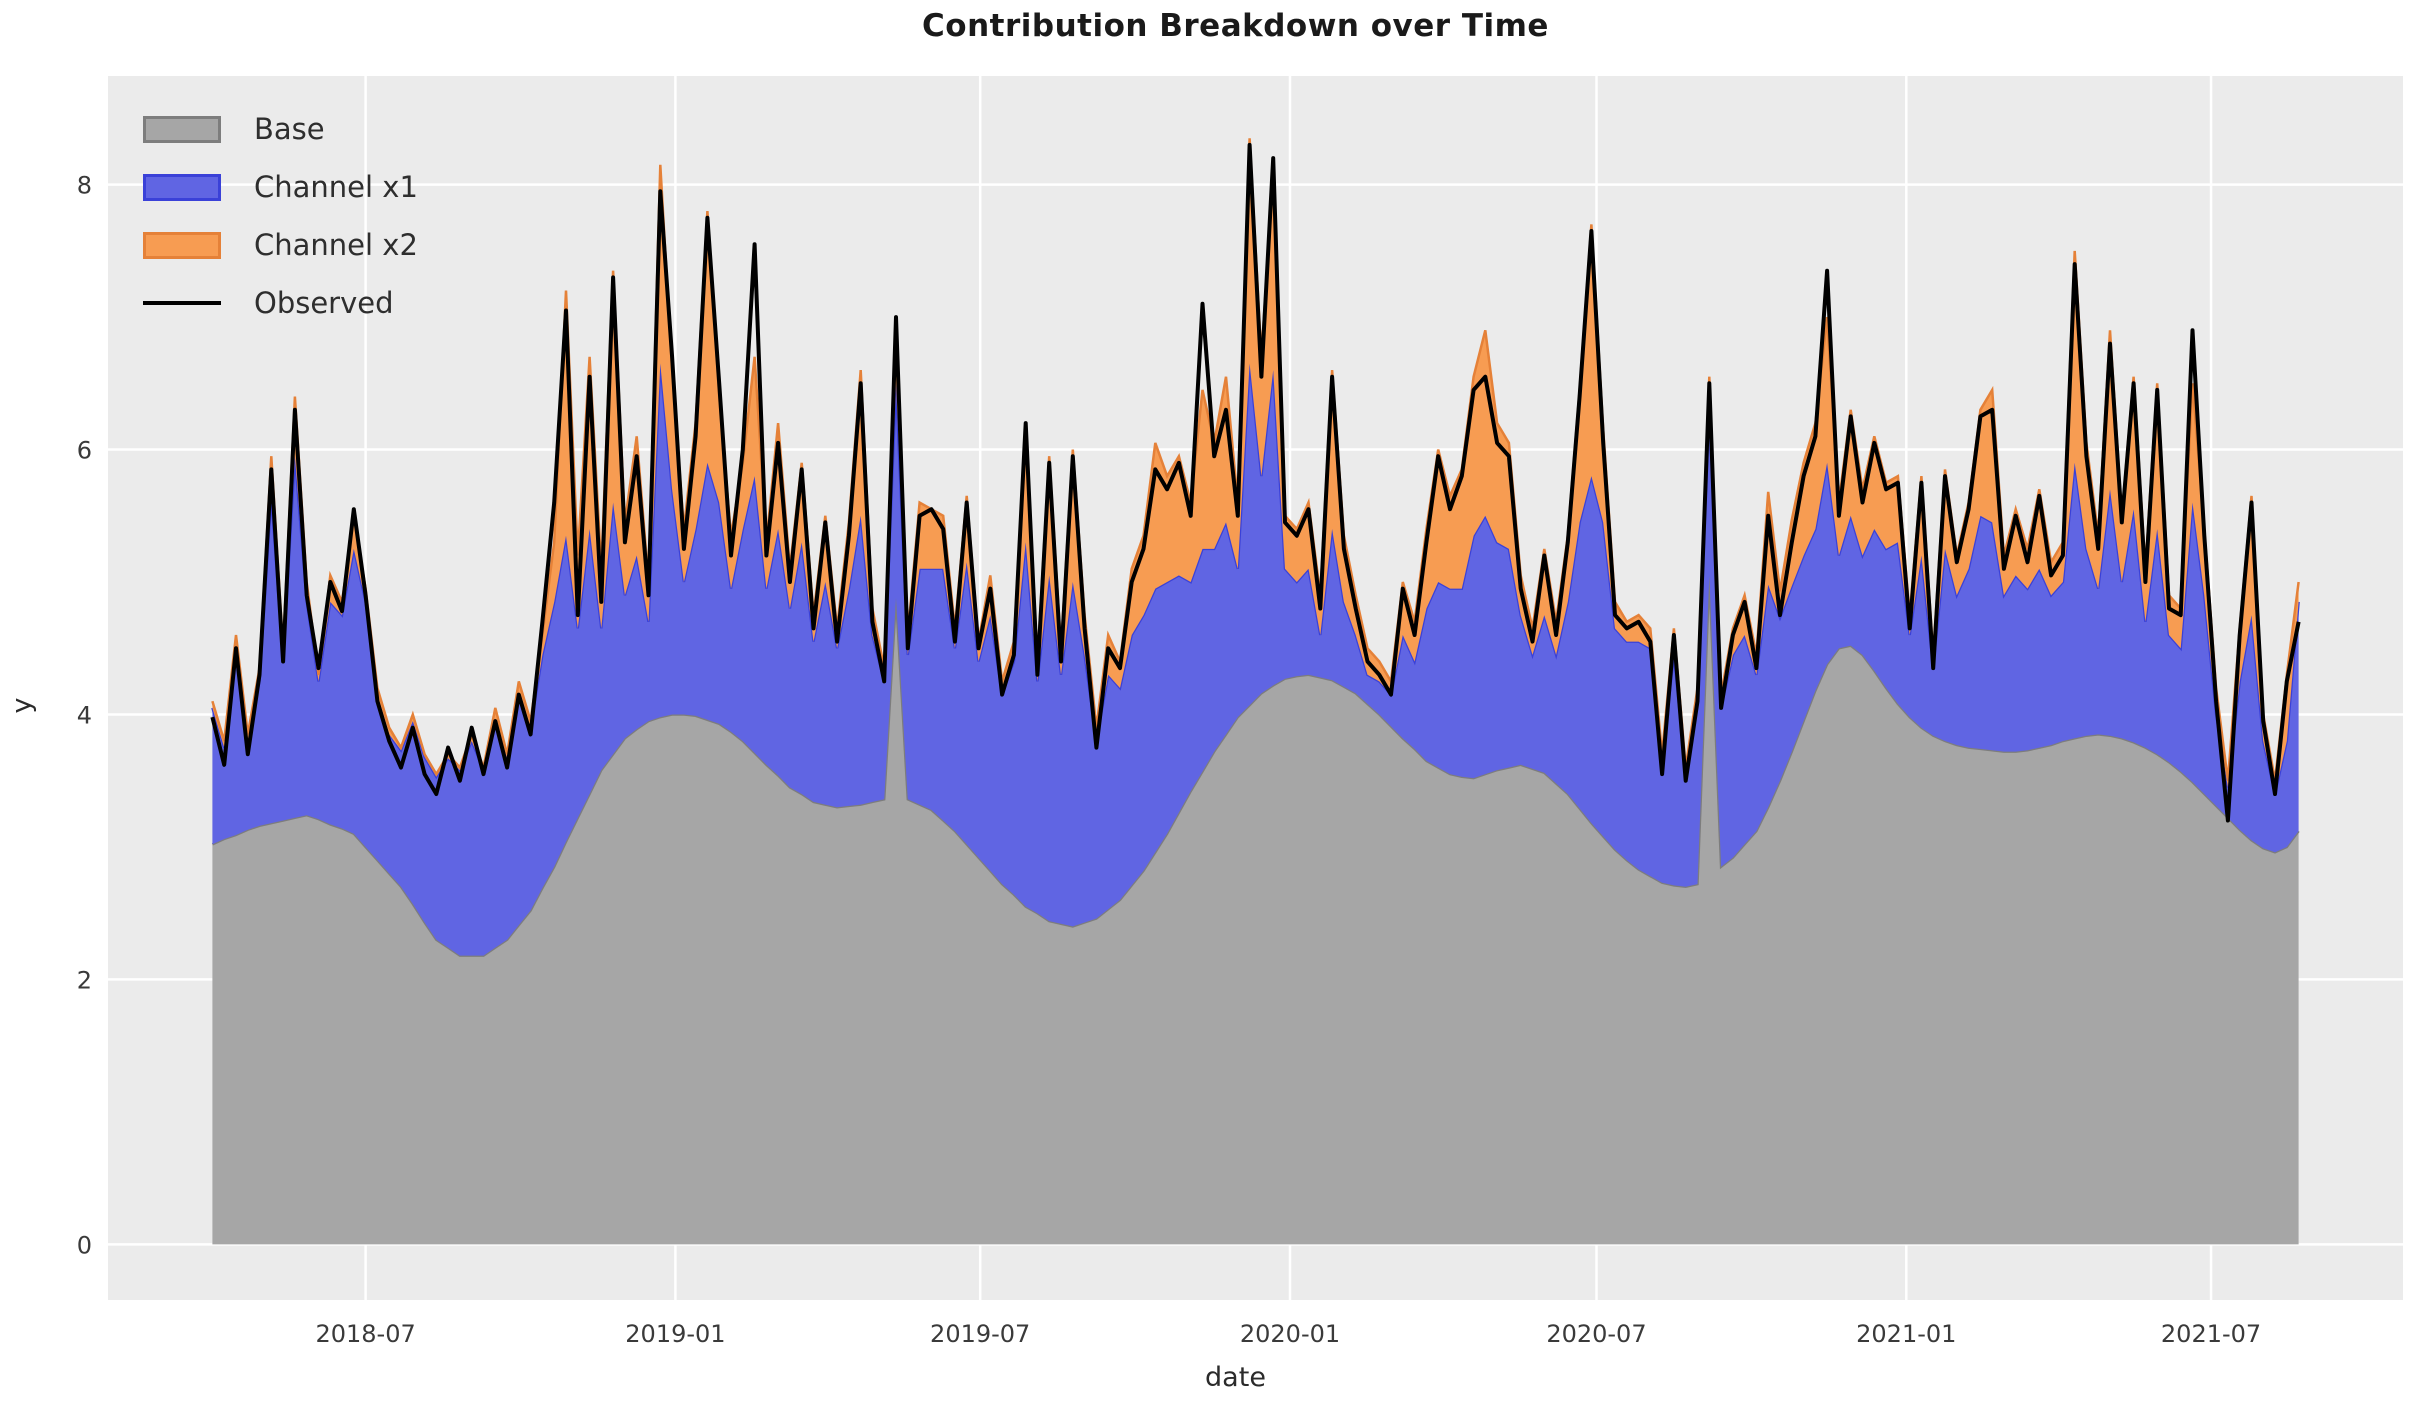  I want to click on x-tick-label: 2018-07, so click(365, 1334).